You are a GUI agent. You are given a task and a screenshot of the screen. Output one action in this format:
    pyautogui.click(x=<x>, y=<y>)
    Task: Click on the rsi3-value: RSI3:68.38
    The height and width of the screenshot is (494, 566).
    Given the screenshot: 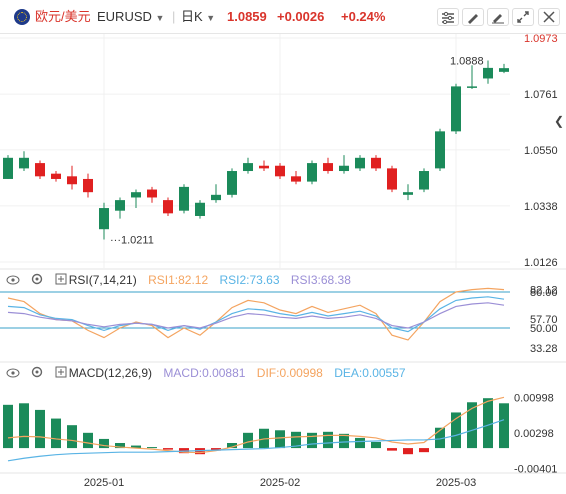 What is the action you would take?
    pyautogui.click(x=320, y=280)
    